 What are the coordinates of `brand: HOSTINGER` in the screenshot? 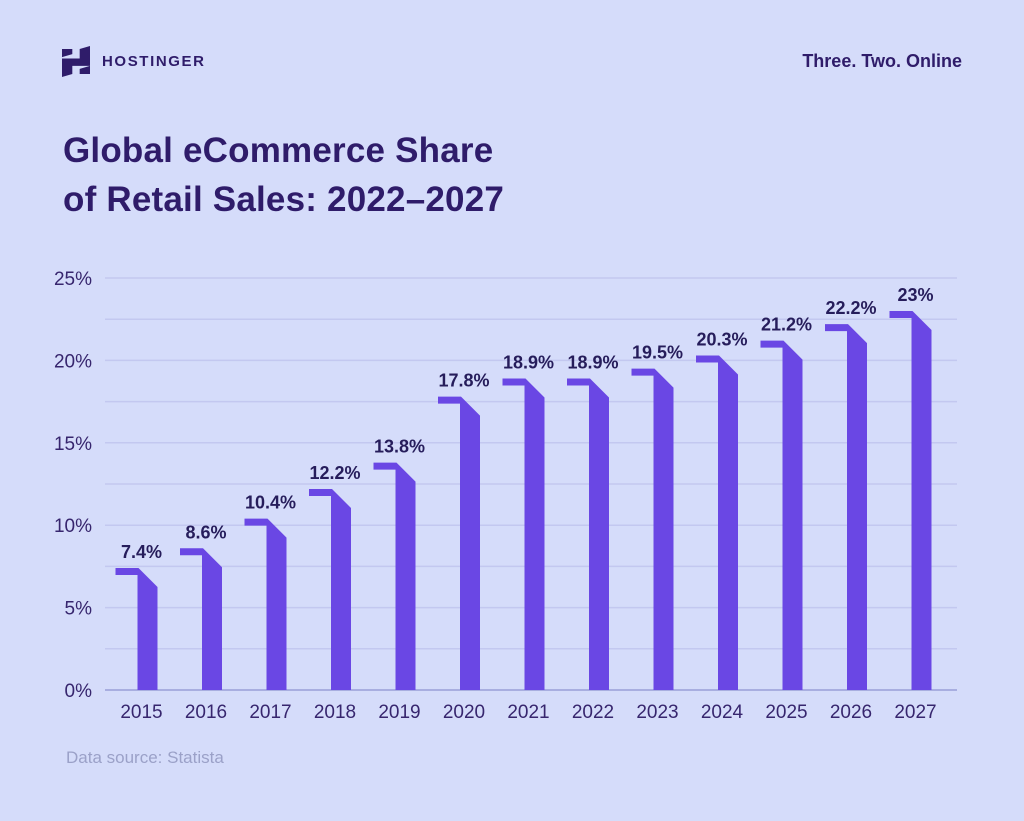 It's located at (134, 61).